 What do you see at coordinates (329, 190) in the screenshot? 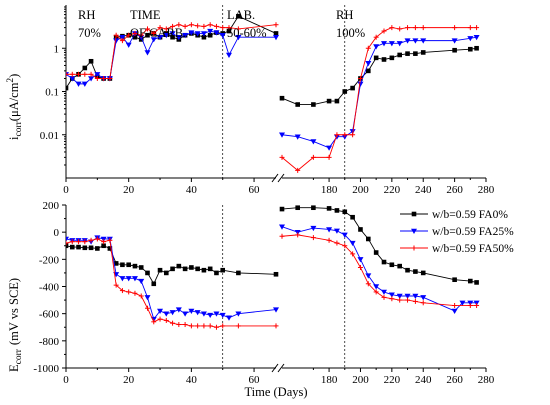
I see `x-tick-label: 180` at bounding box center [329, 190].